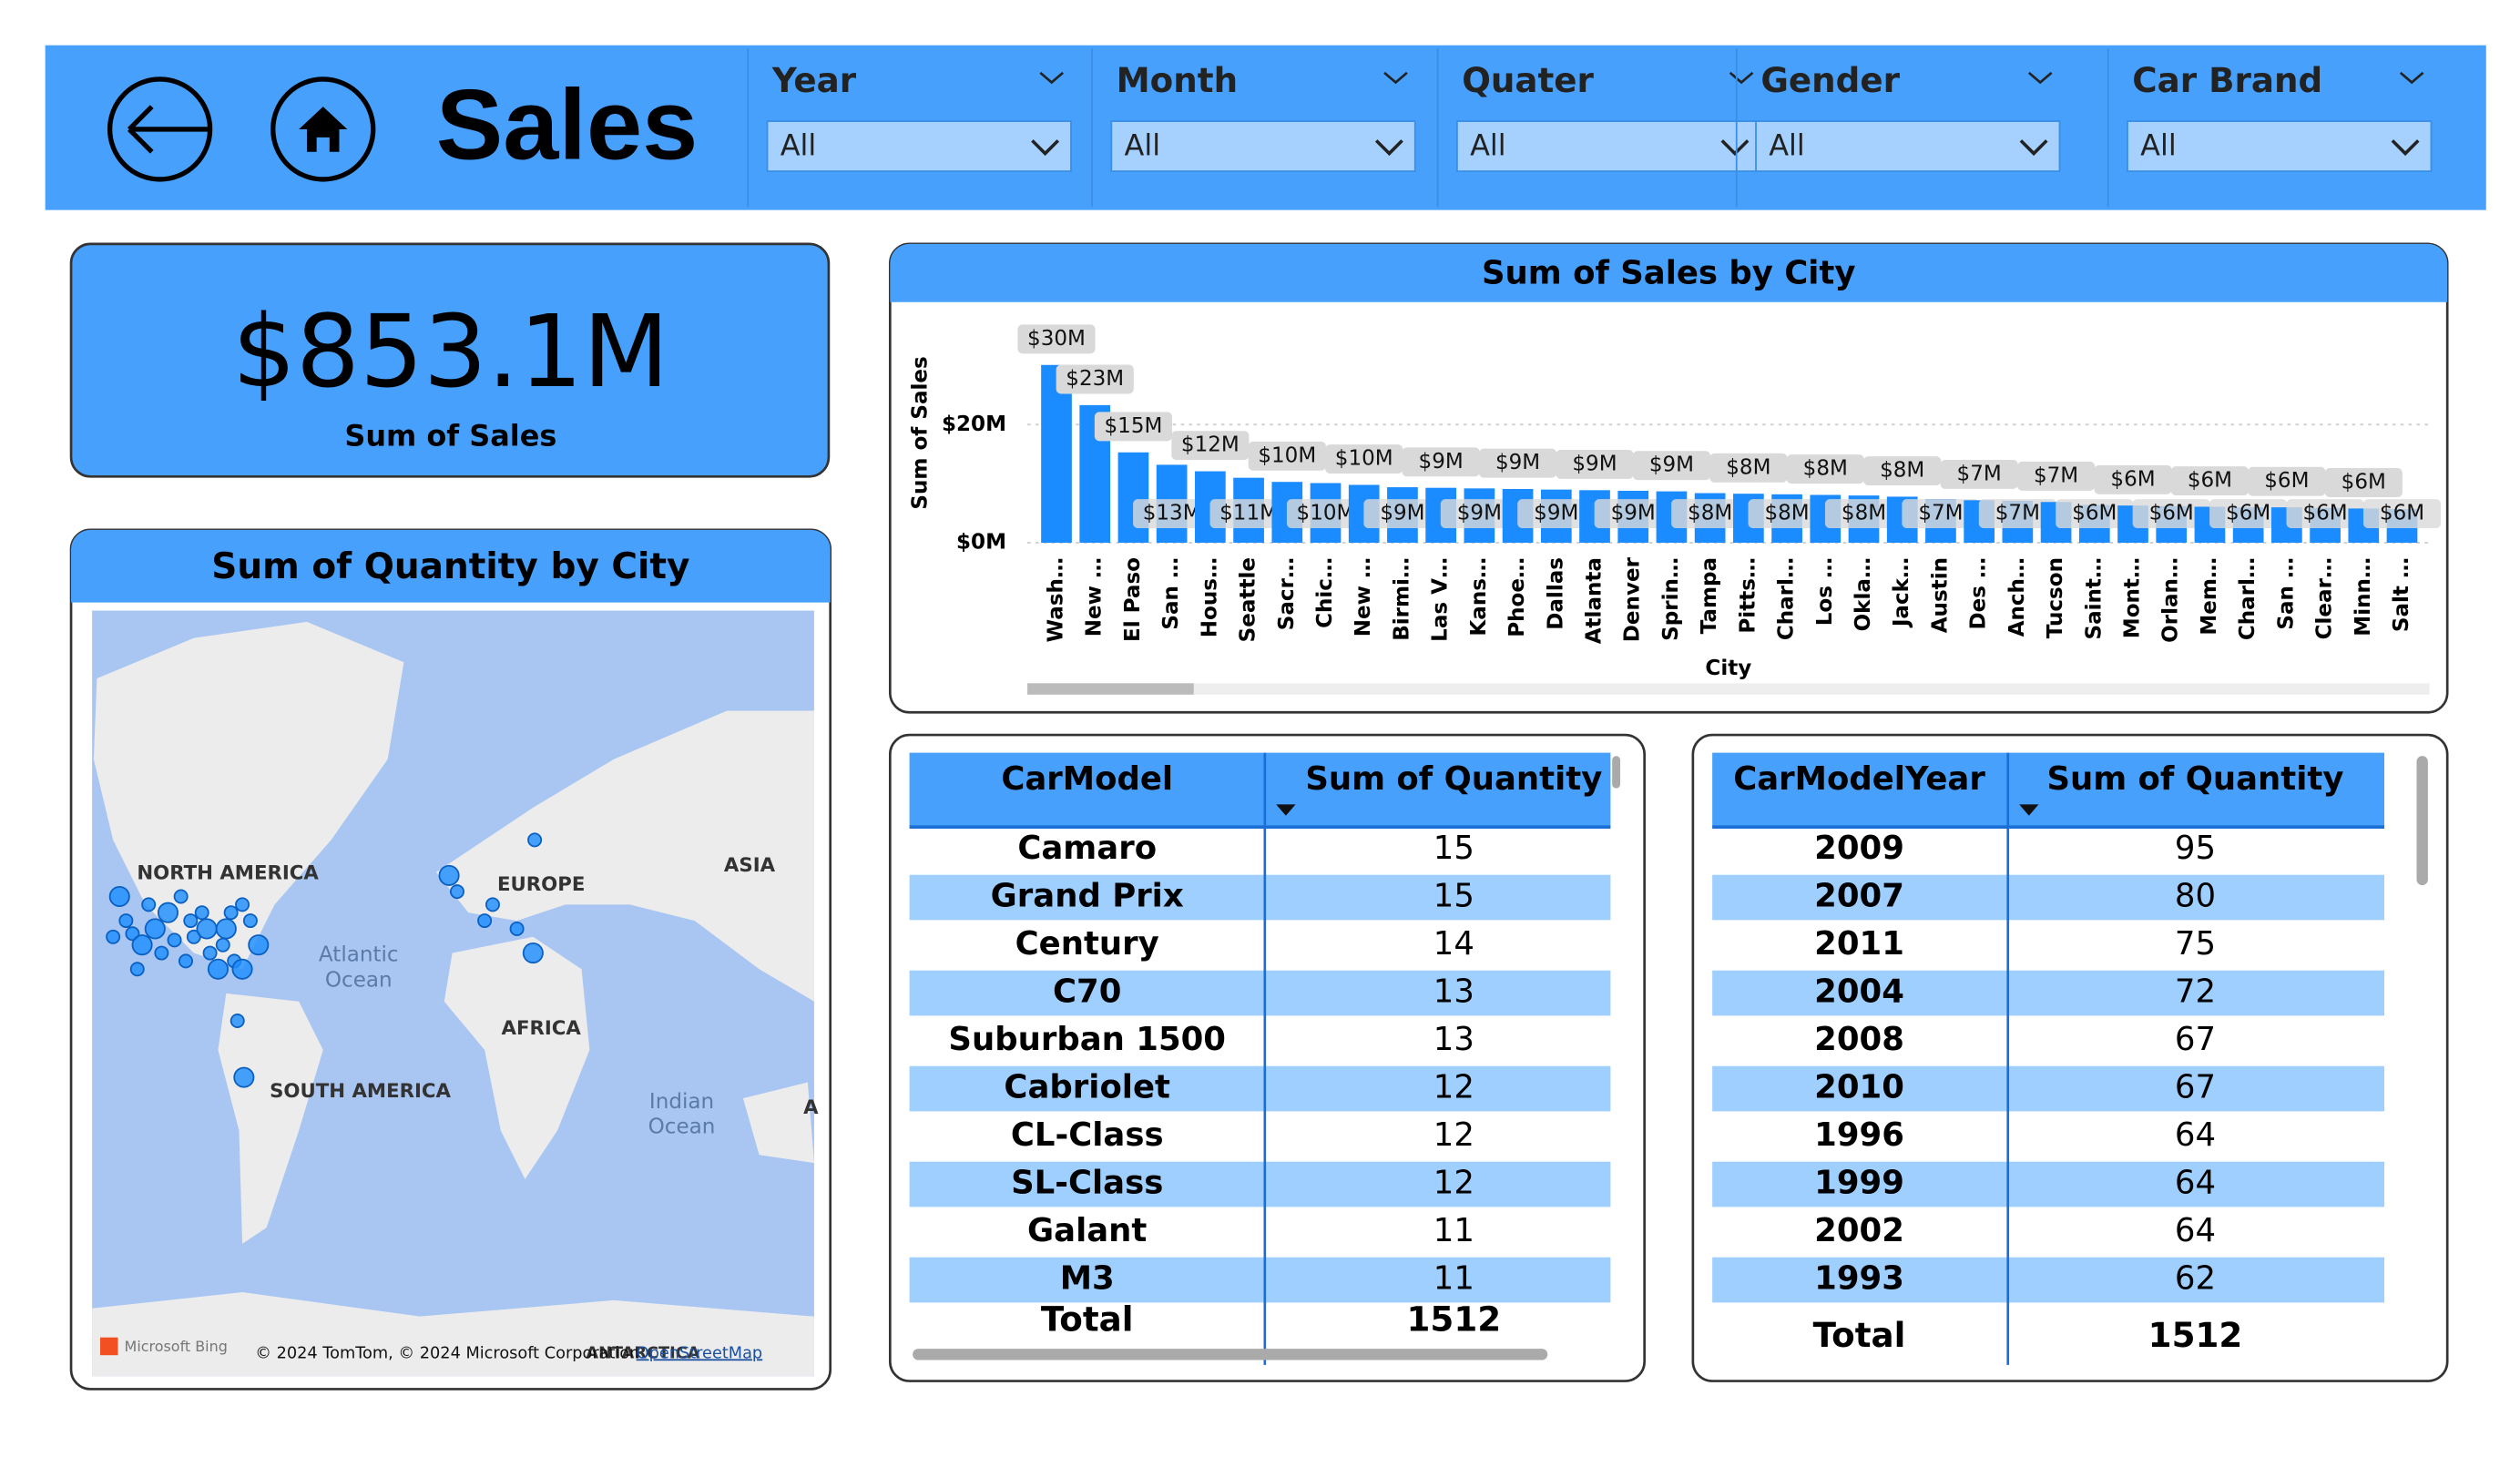 This screenshot has width=2520, height=1457. I want to click on cell: 2009, so click(1859, 848).